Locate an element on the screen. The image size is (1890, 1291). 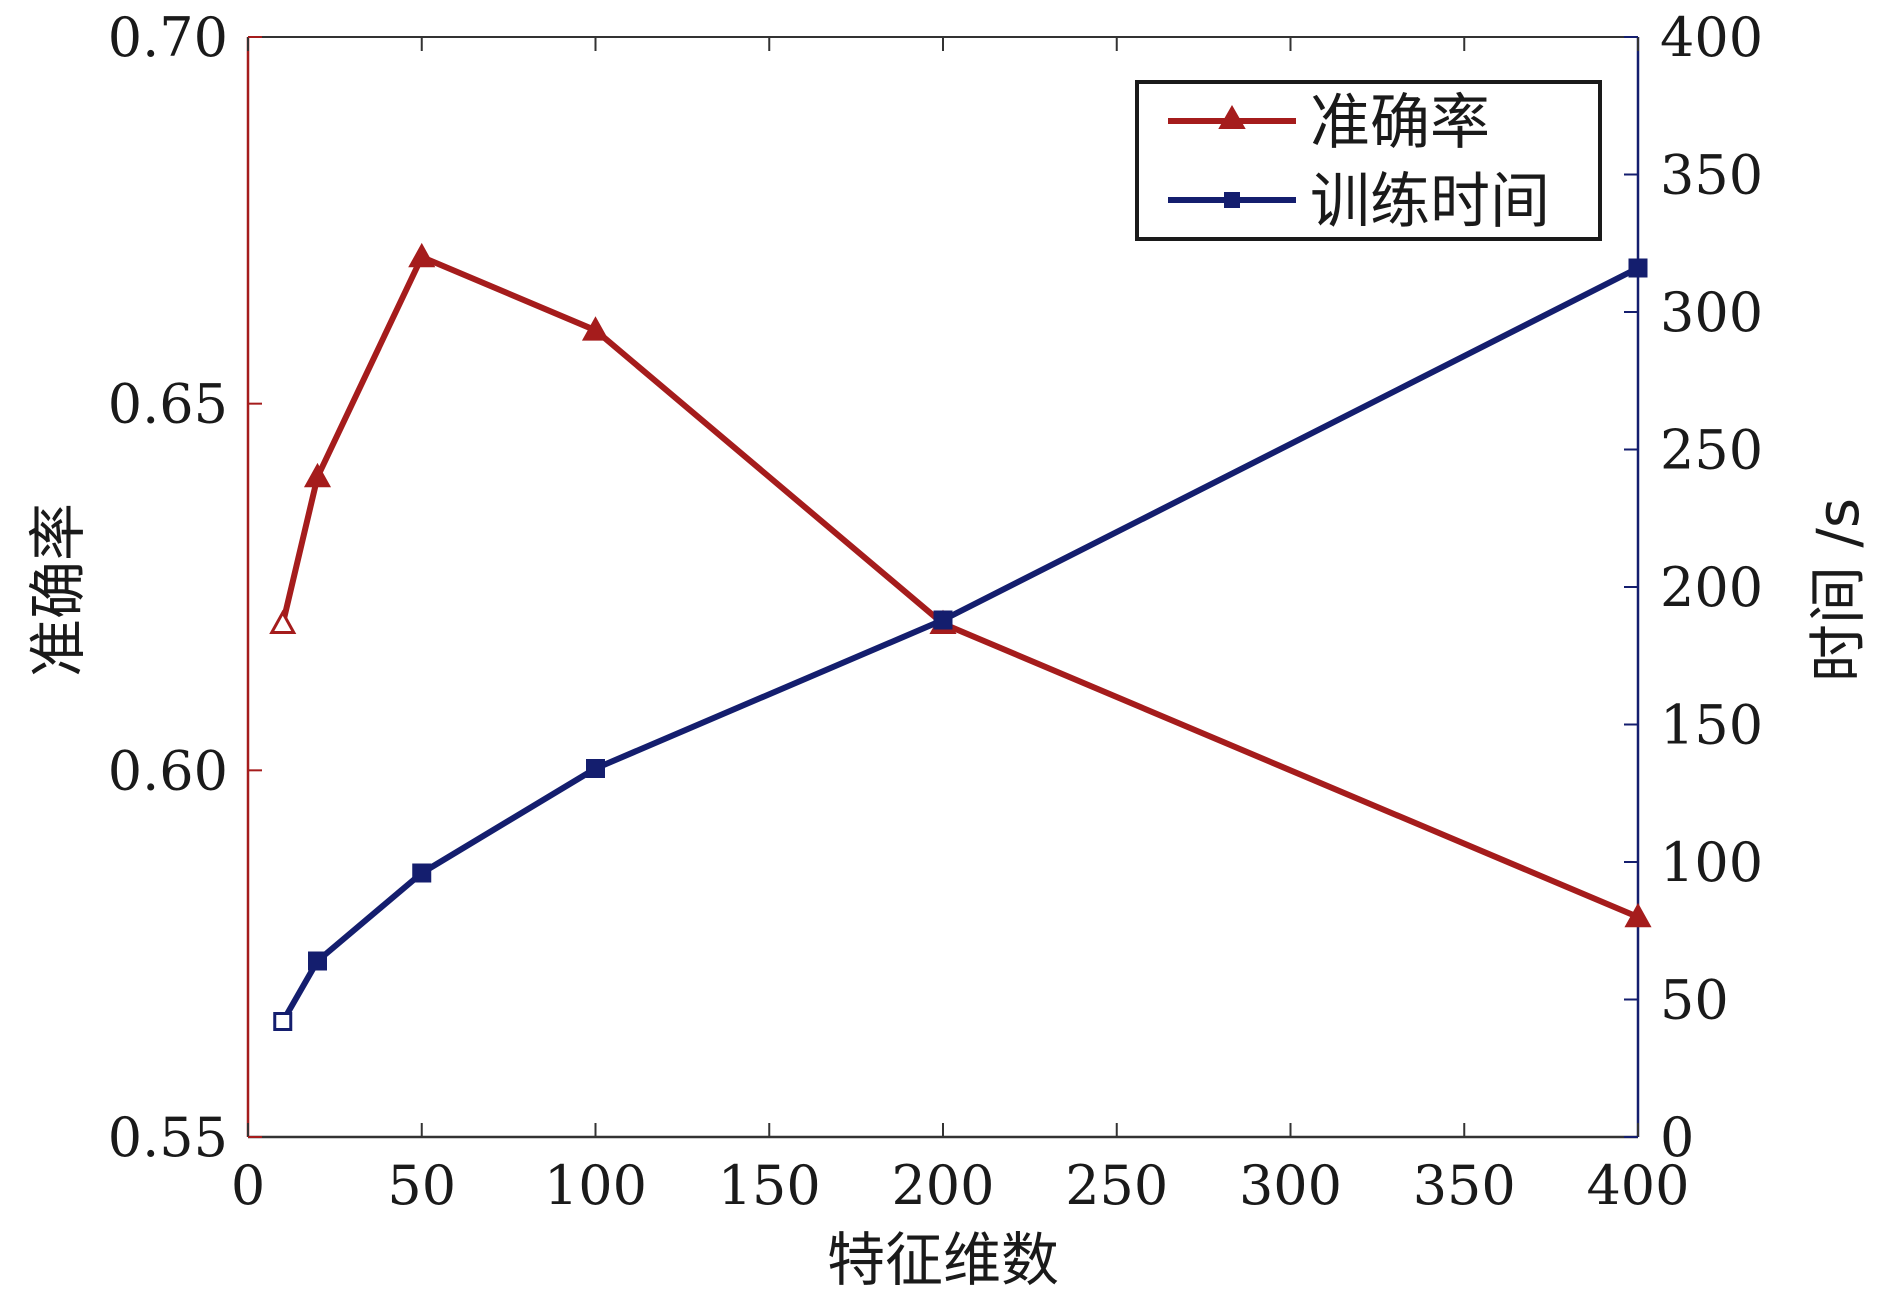
legend-time-marker is located at coordinates (1232, 200).